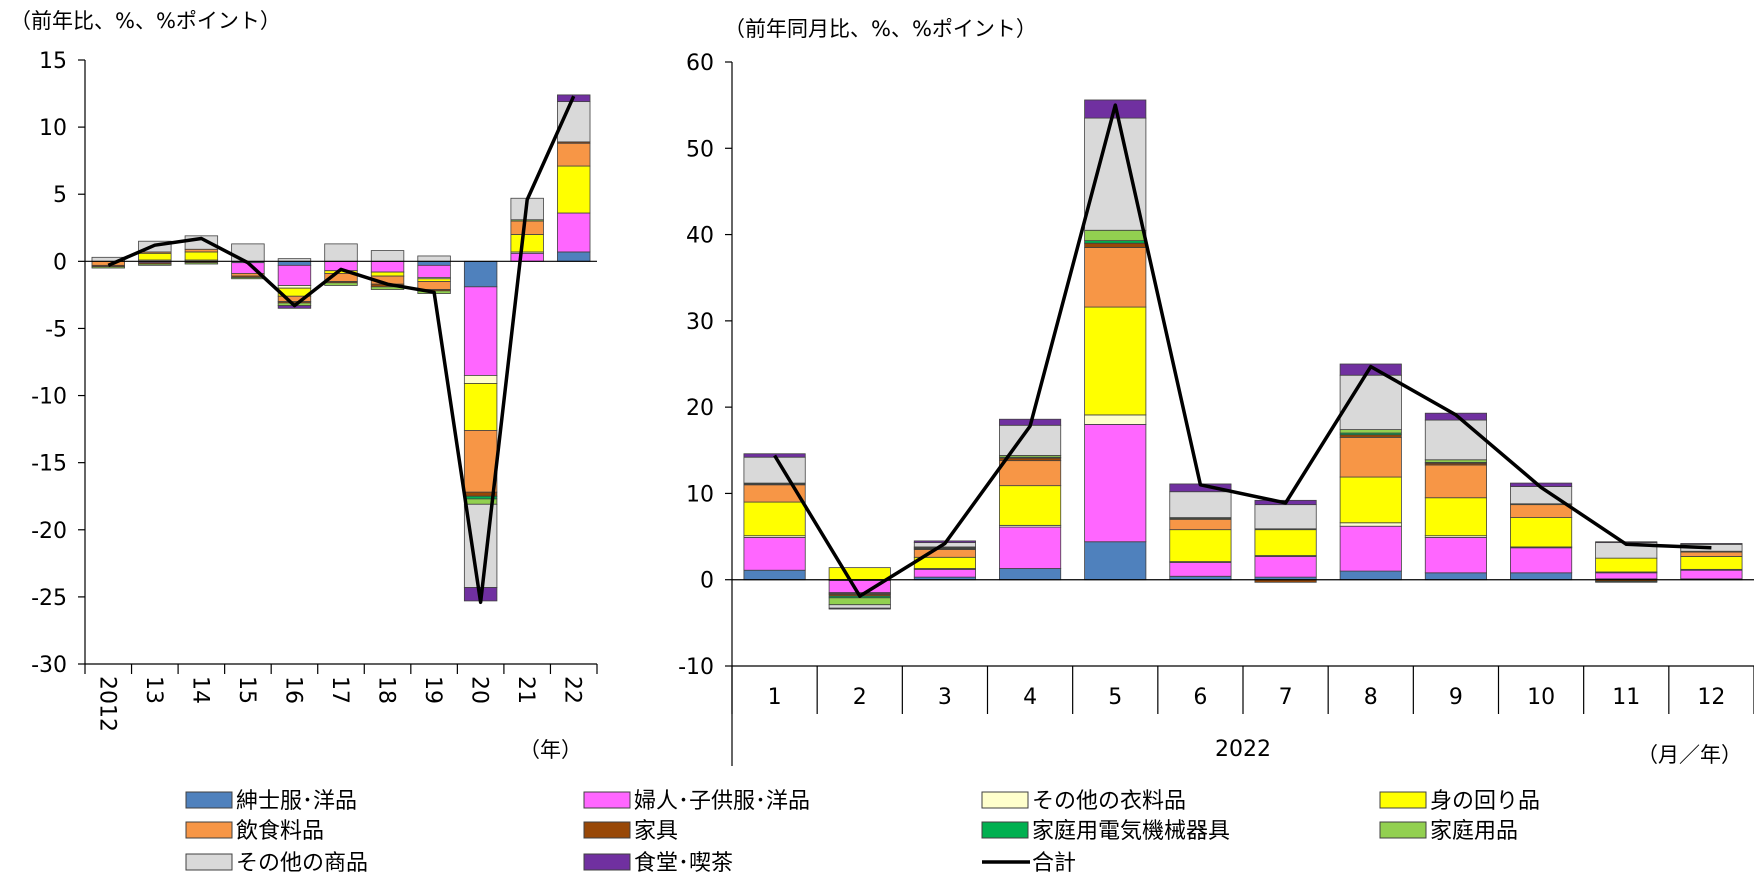 This screenshot has width=1754, height=876. I want to click on x-tick-label: 20, so click(479, 690).